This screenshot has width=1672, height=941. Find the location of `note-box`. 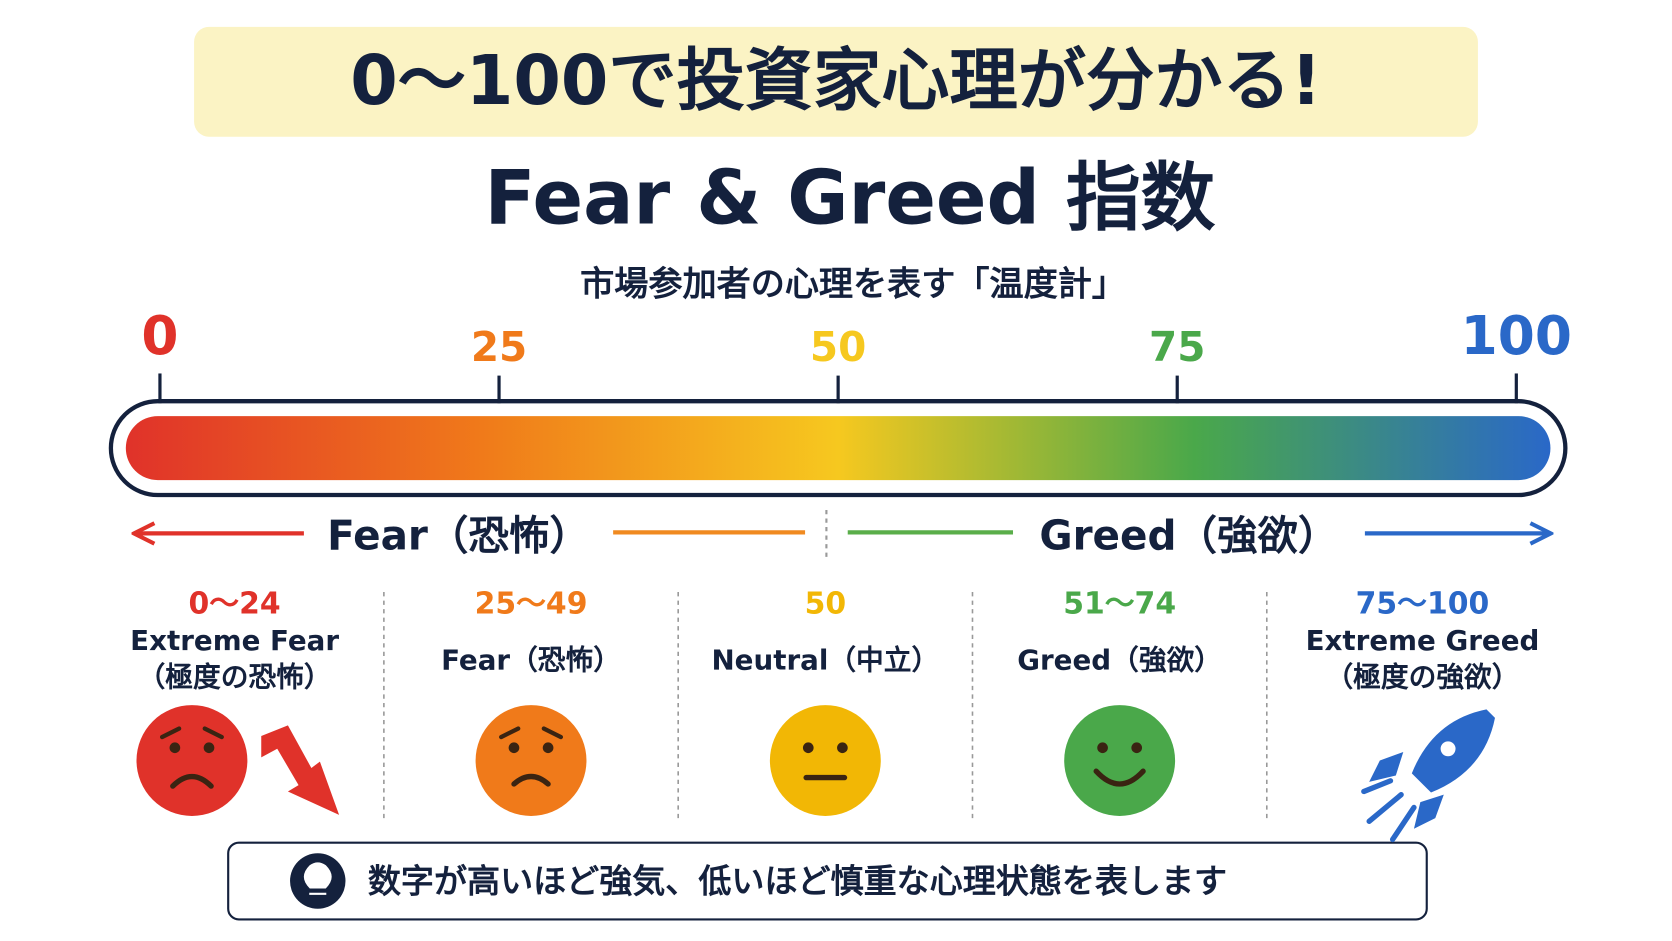

note-box is located at coordinates (827, 881).